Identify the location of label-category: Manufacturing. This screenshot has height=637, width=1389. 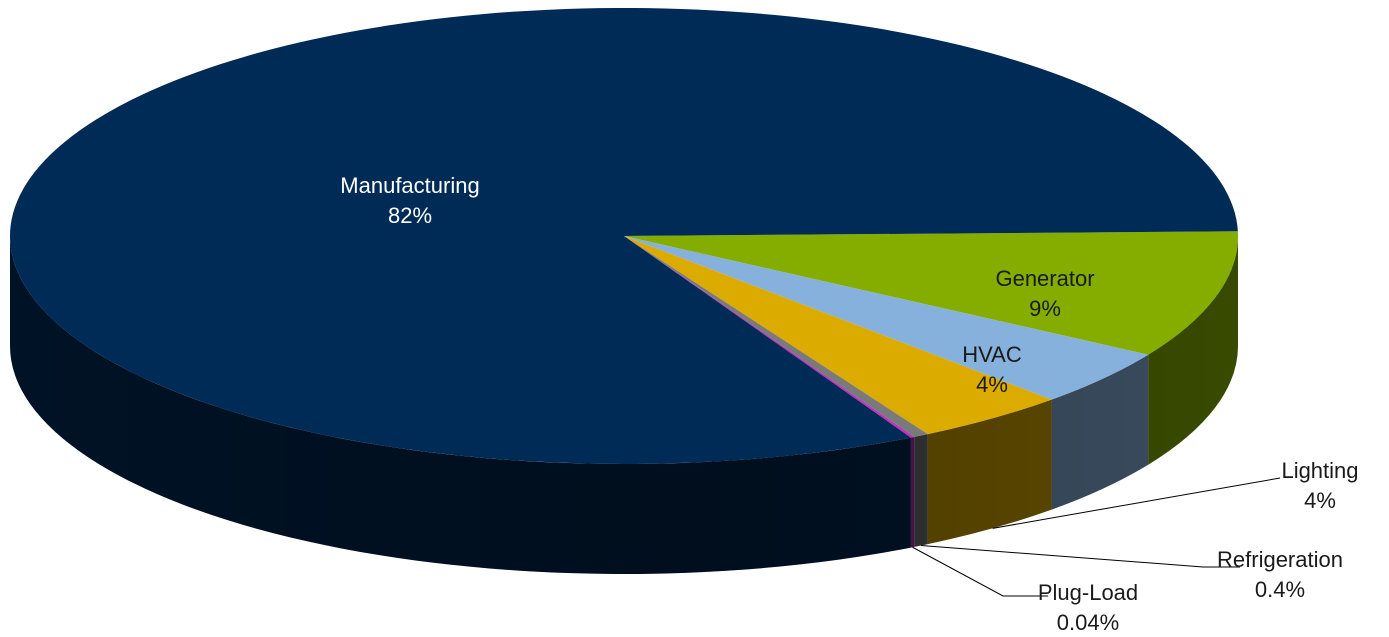
(409, 185).